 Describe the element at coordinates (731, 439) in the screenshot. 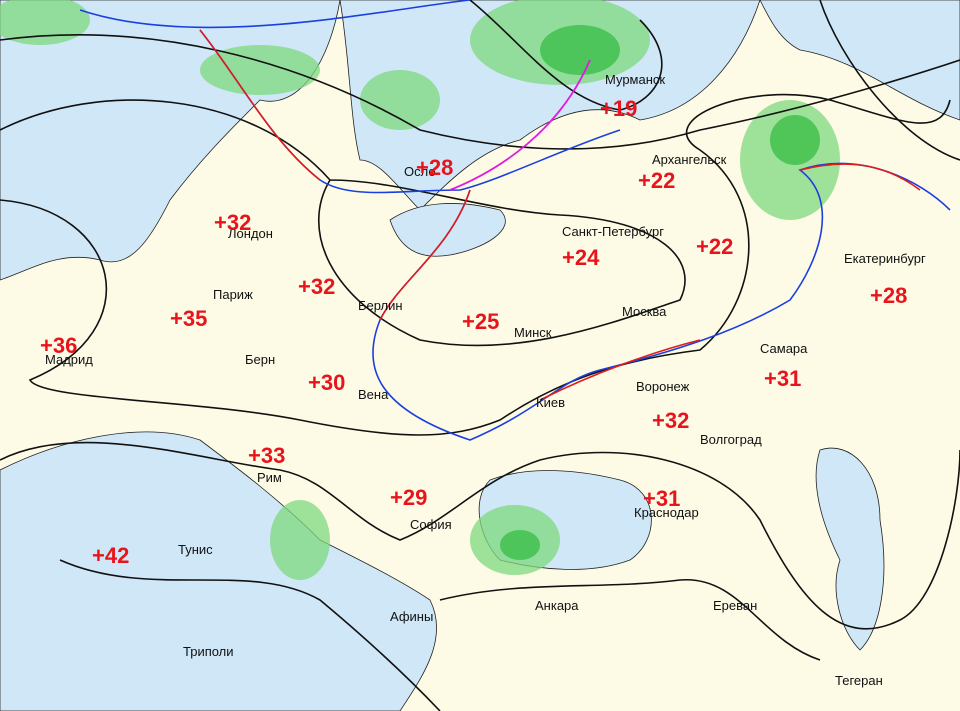

I see `city-label: Волгоград` at that location.